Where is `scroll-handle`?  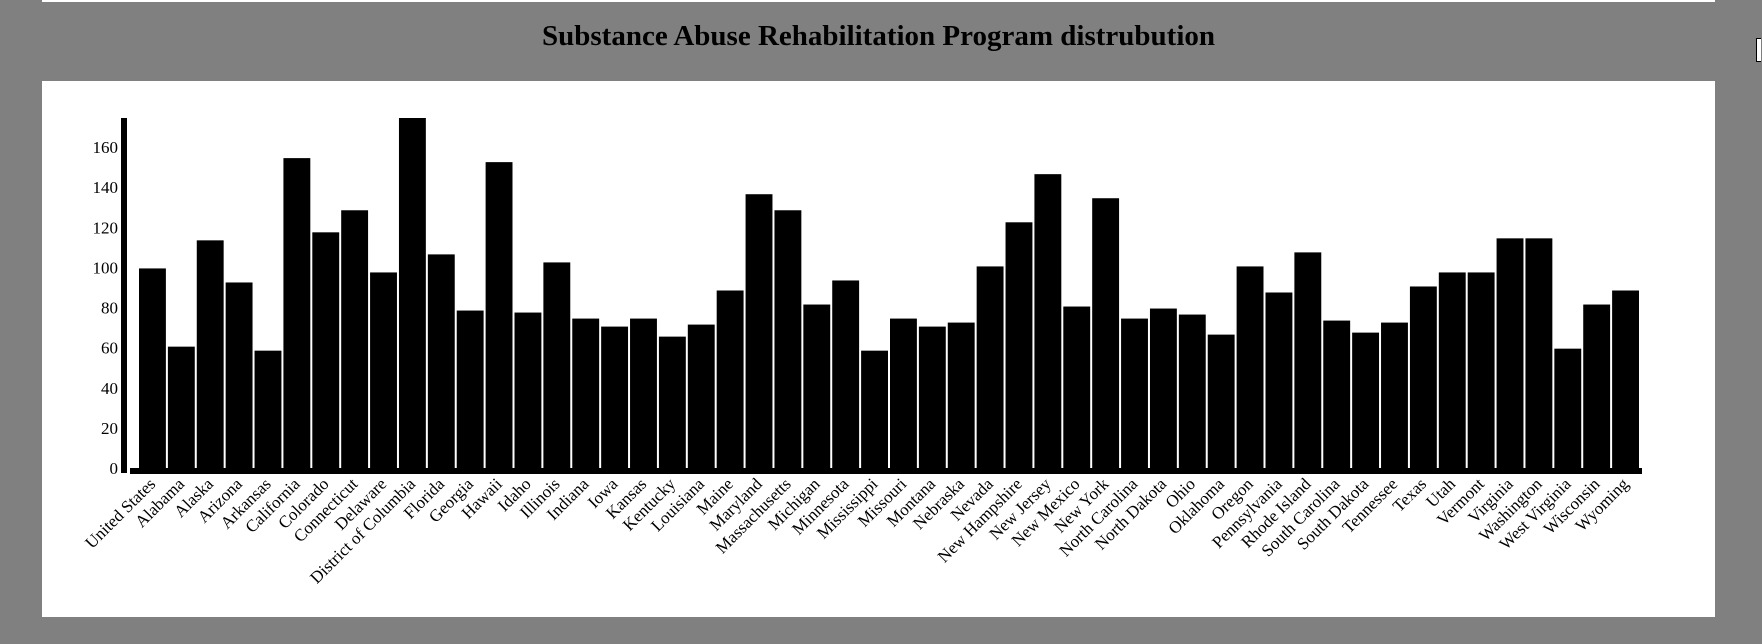 scroll-handle is located at coordinates (1758, 50).